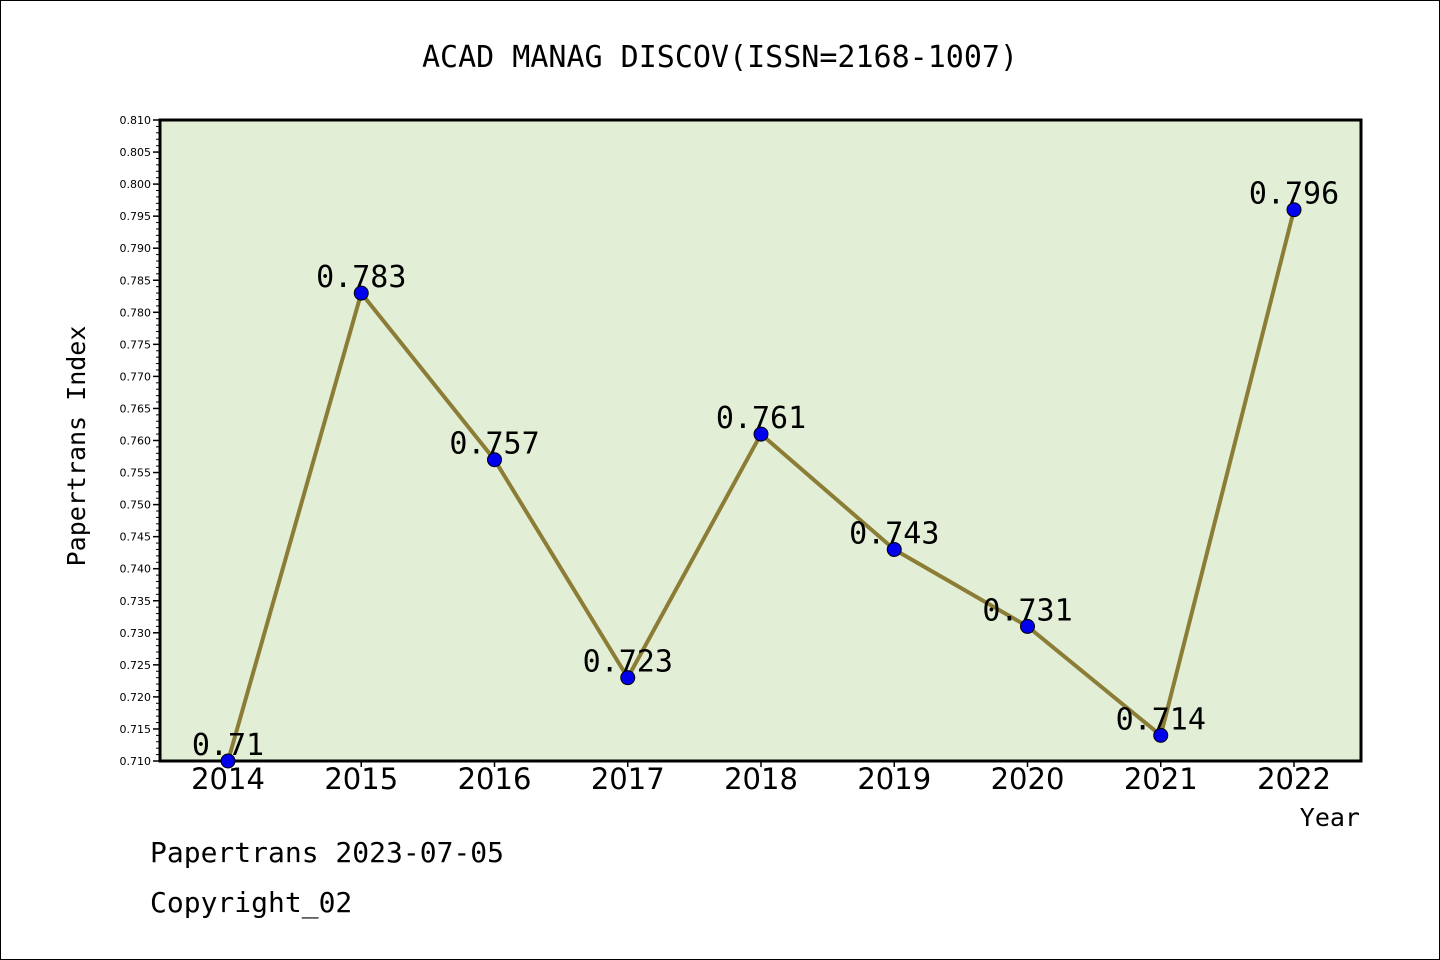 This screenshot has width=1440, height=960. Describe the element at coordinates (1294, 779) in the screenshot. I see `x-tick-label: 2022` at that location.